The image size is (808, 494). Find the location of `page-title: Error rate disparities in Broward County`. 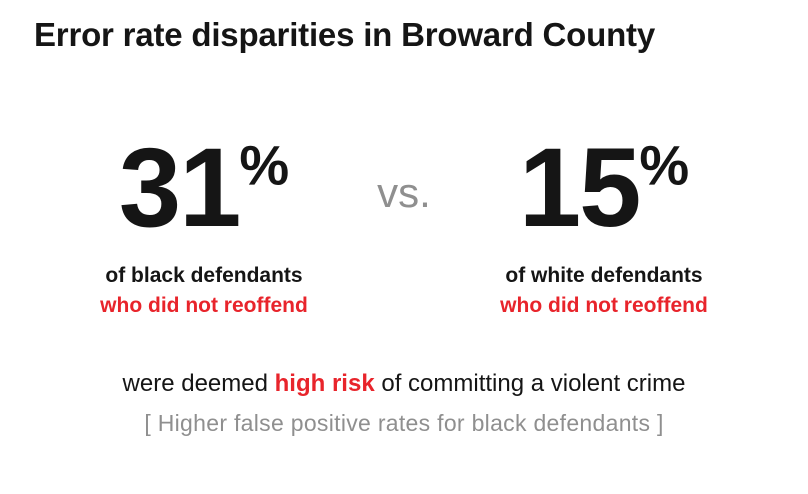

page-title: Error rate disparities in Broward County is located at coordinates (344, 34).